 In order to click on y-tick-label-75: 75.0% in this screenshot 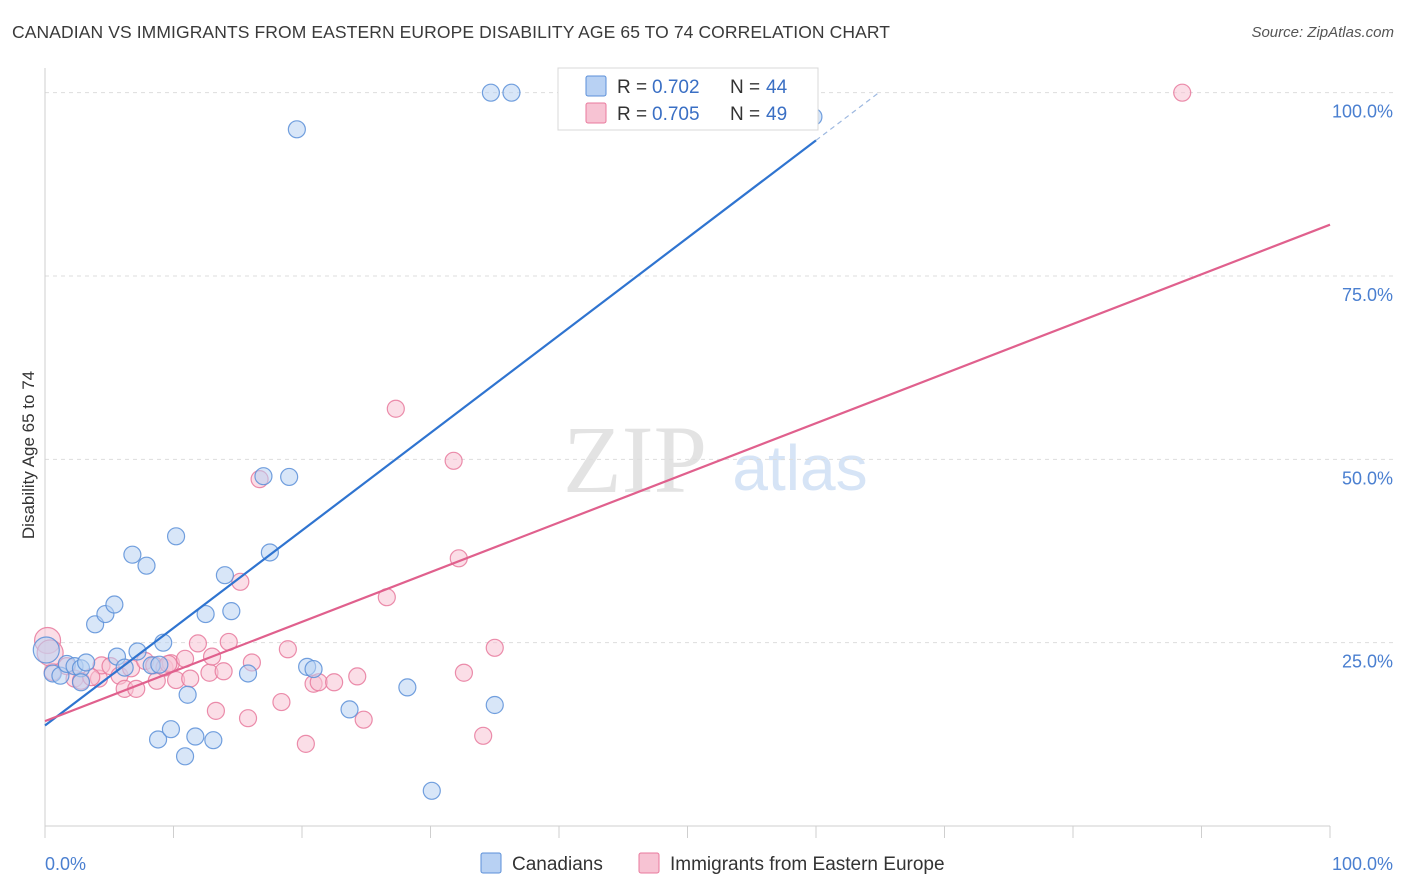, I will do `click(1367, 295)`.